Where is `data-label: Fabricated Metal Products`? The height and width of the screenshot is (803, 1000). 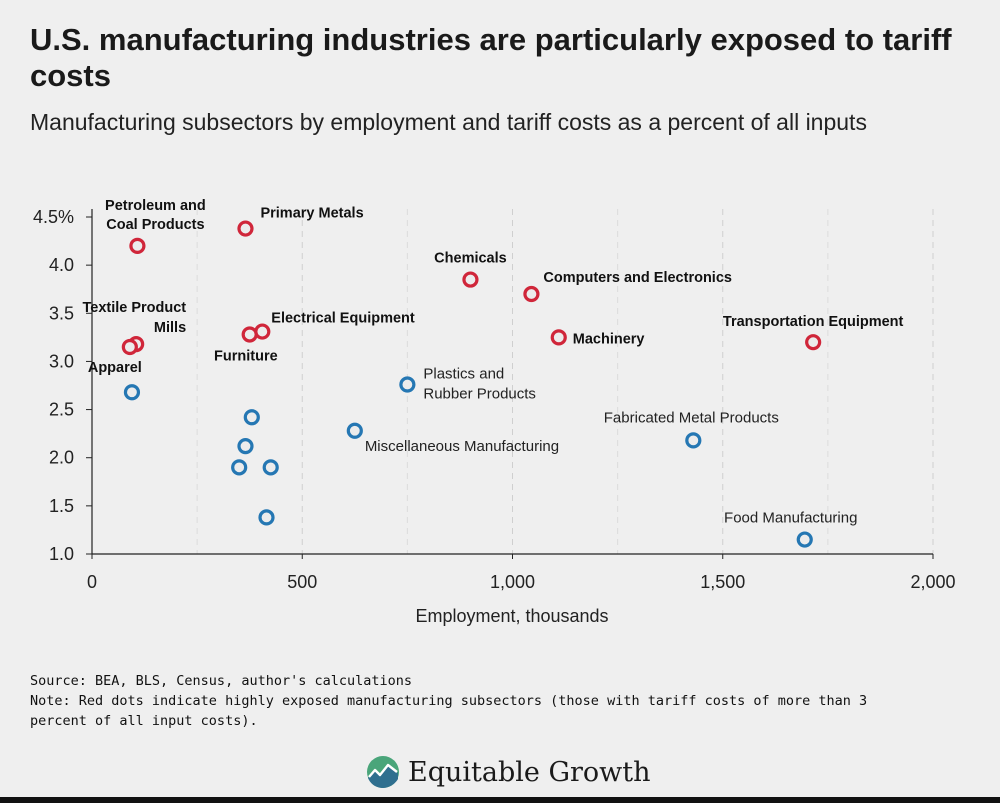 data-label: Fabricated Metal Products is located at coordinates (691, 417).